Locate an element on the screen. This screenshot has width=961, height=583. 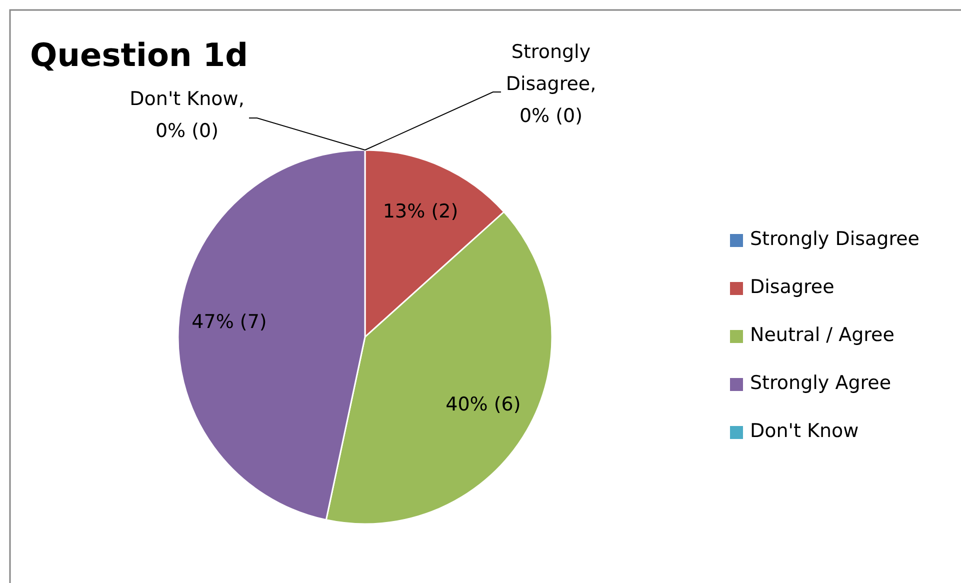
data-label: 13% (2) is located at coordinates (420, 211).